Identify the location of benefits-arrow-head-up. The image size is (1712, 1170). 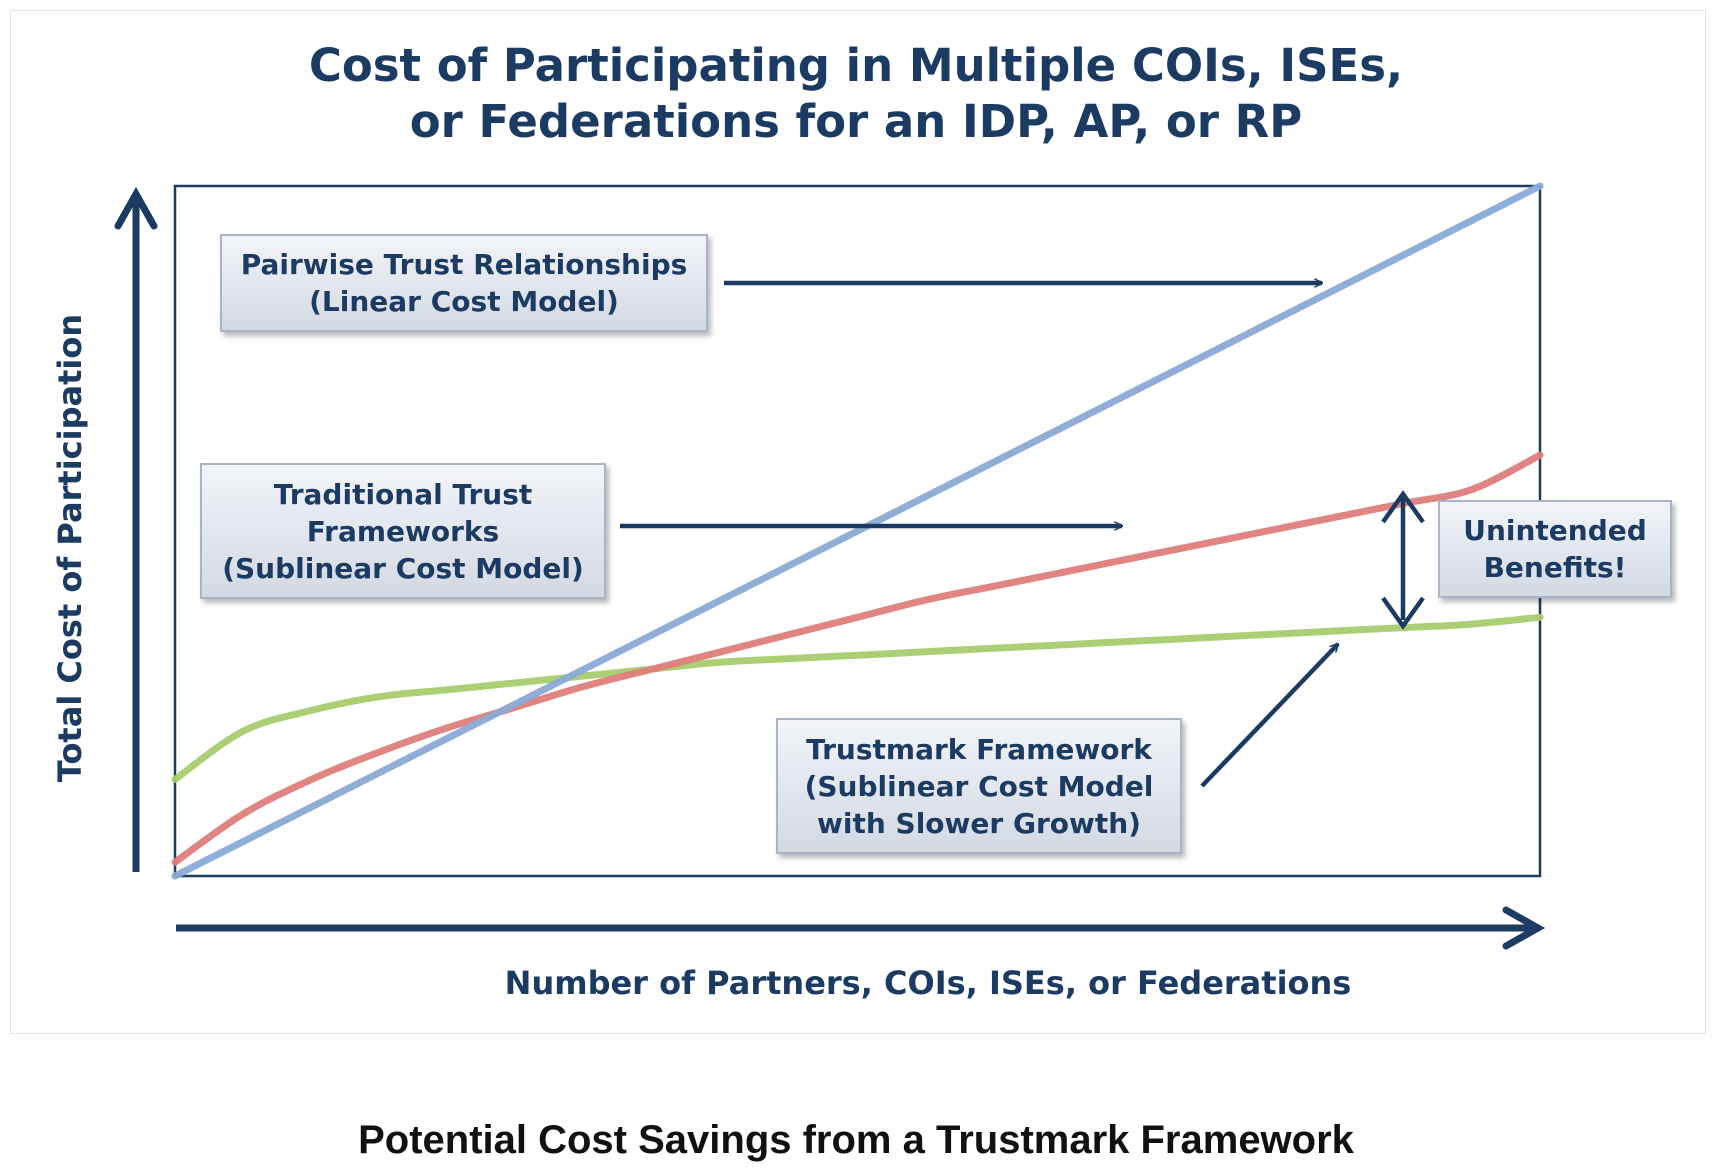
(1403, 507).